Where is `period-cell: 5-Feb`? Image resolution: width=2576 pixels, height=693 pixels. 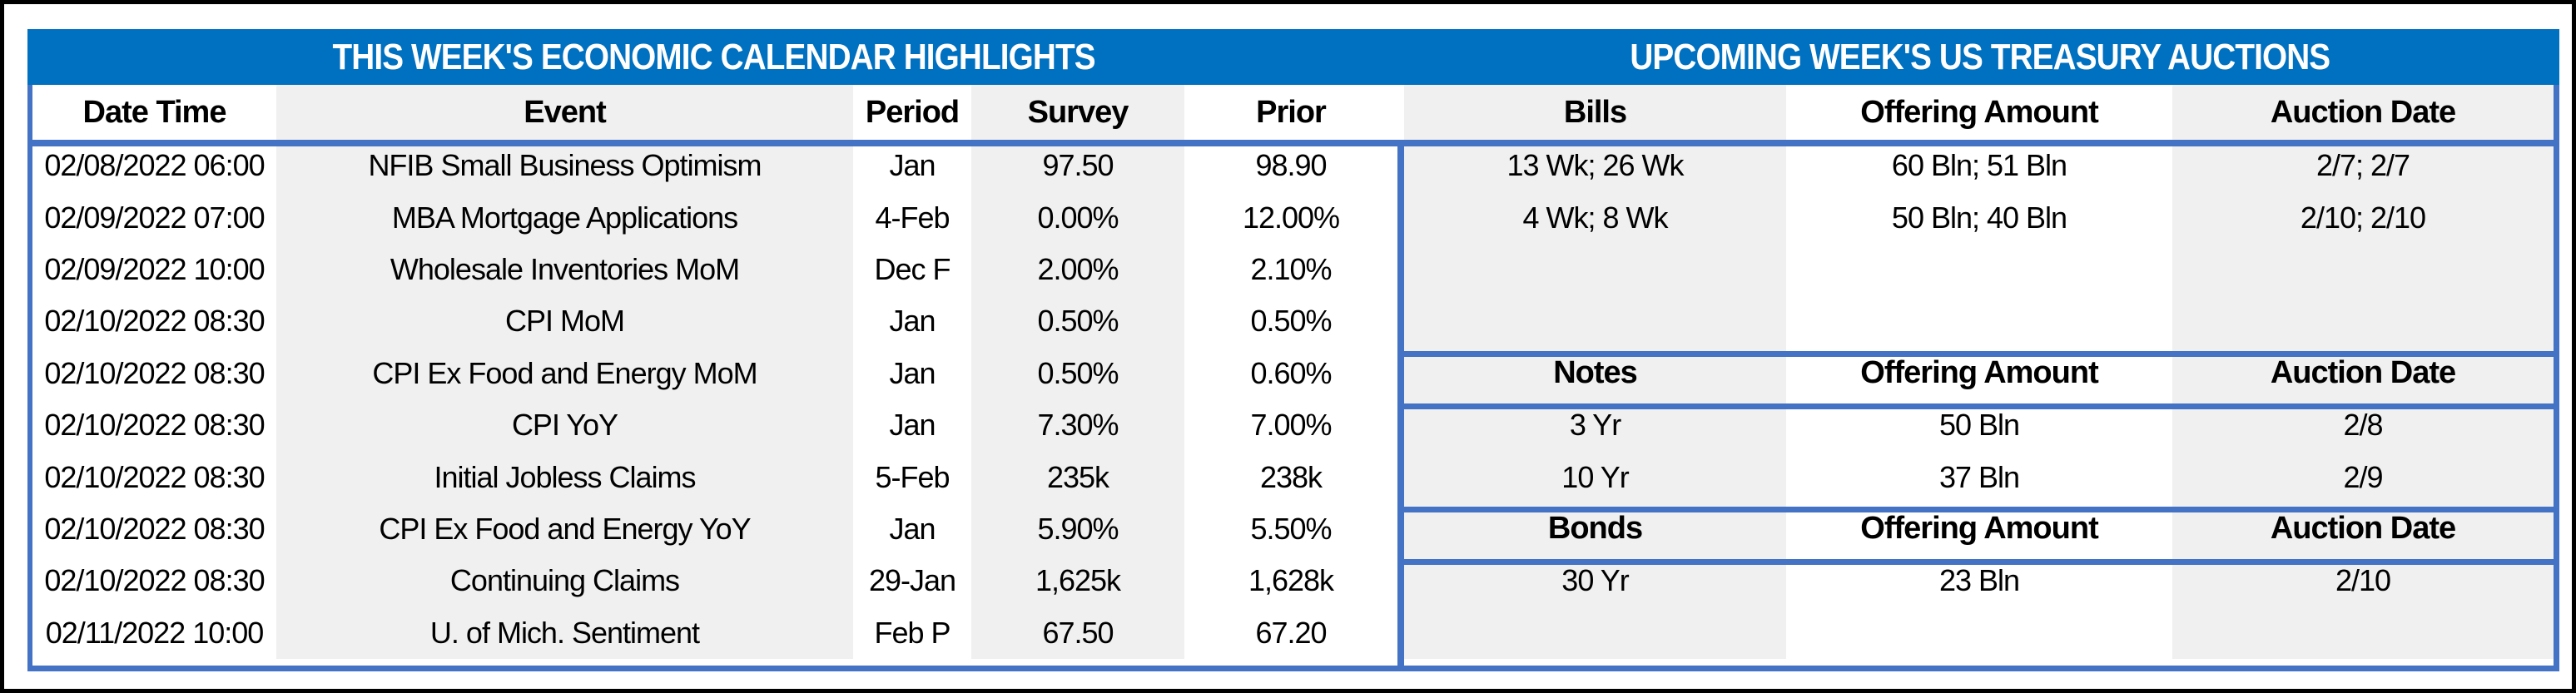
period-cell: 5-Feb is located at coordinates (912, 477).